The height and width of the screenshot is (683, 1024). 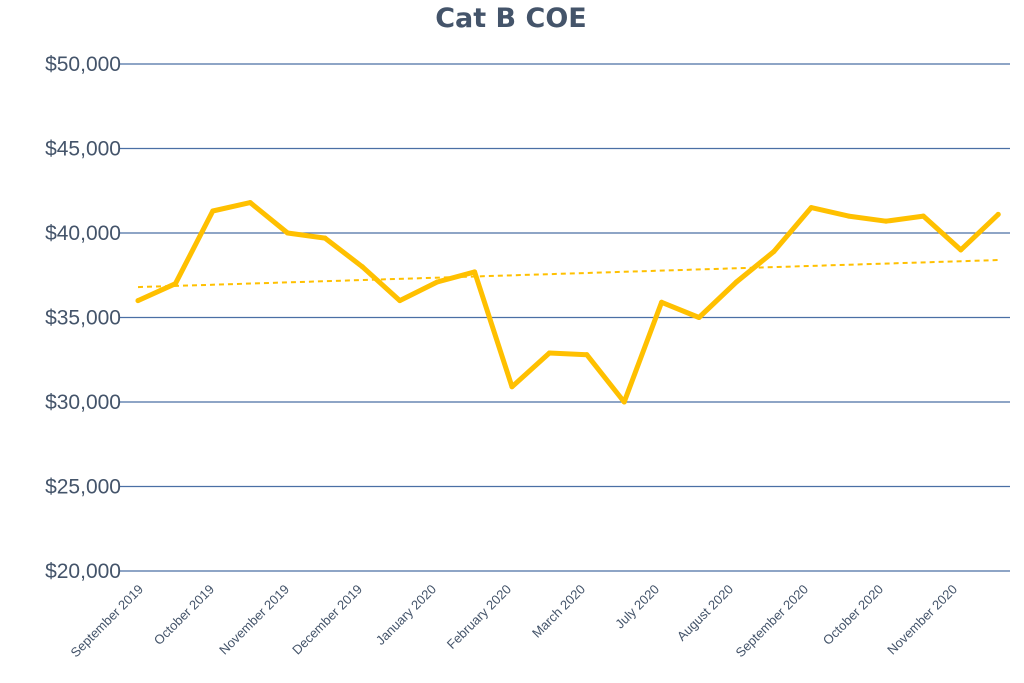 What do you see at coordinates (83, 149) in the screenshot?
I see `y-tick-label: $45,000` at bounding box center [83, 149].